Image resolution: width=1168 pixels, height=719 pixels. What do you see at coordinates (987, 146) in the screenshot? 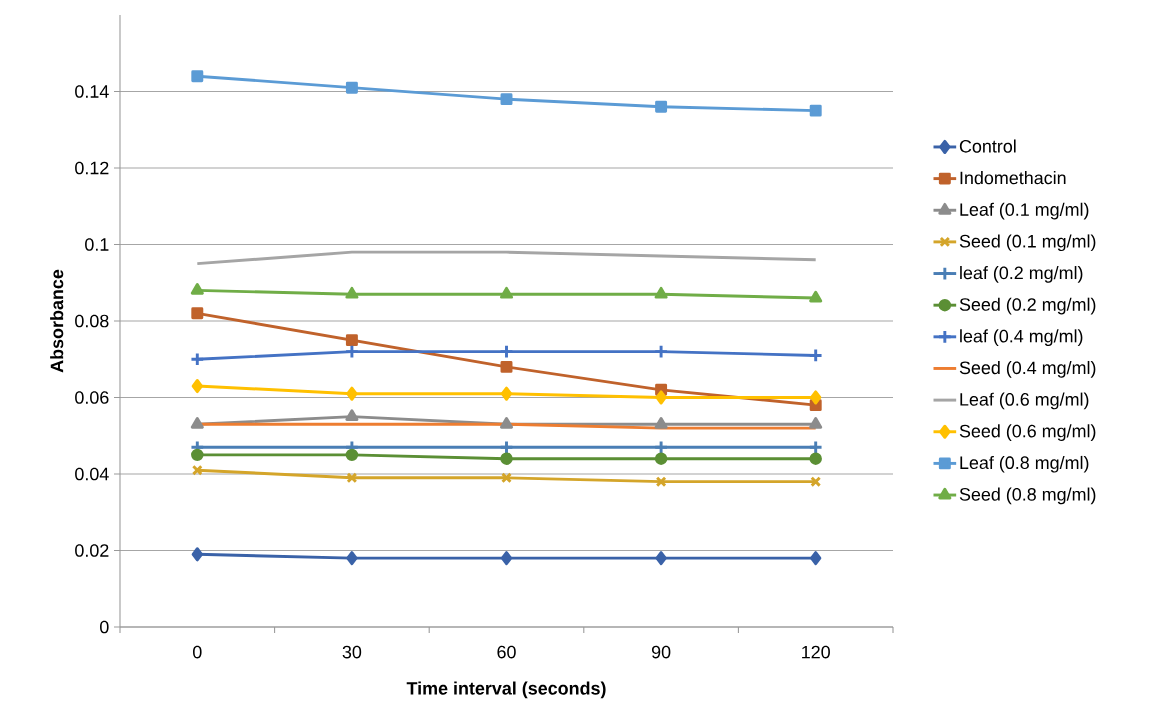
I see `legend-label: Control` at bounding box center [987, 146].